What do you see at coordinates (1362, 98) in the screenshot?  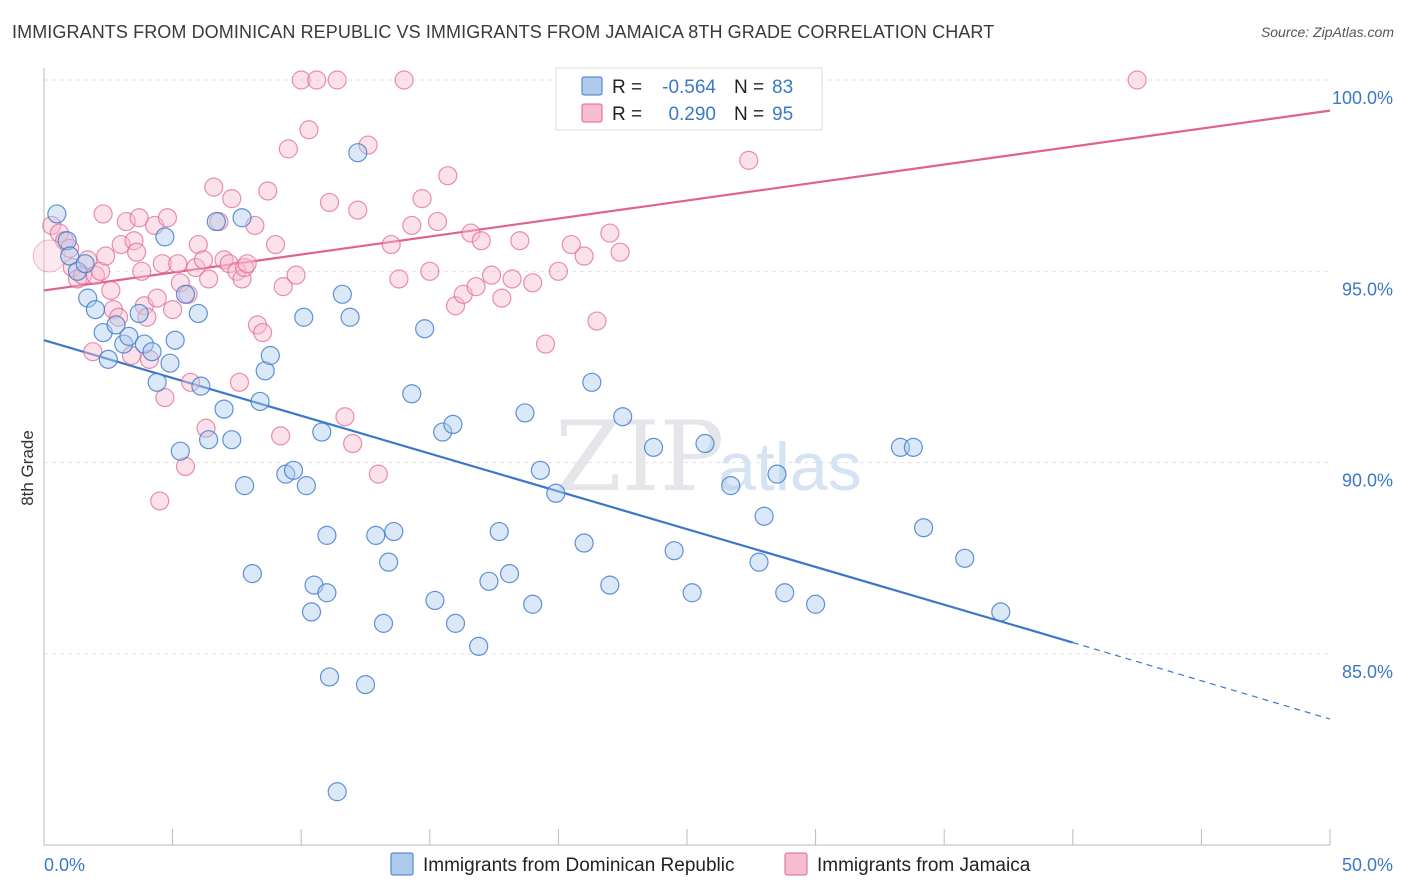 I see `y-tick-label: 100.0%` at bounding box center [1362, 98].